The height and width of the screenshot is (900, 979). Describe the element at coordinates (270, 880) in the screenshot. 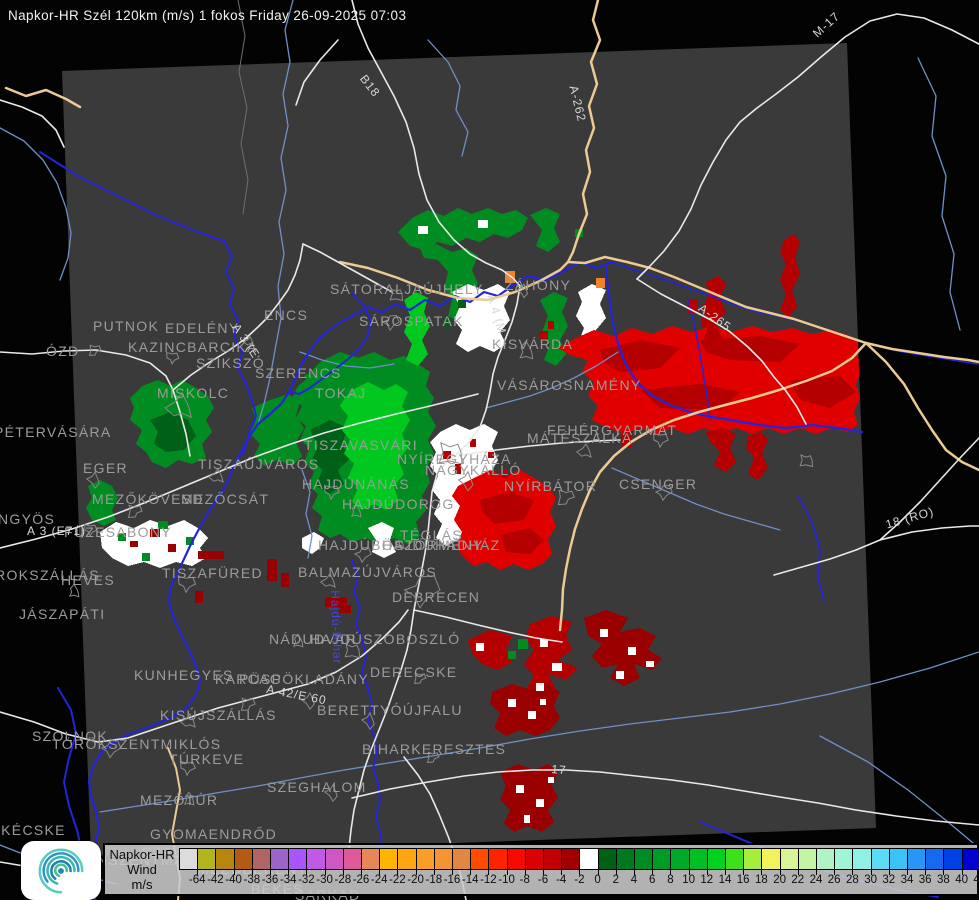

I see `legend-tick-label: -36` at that location.